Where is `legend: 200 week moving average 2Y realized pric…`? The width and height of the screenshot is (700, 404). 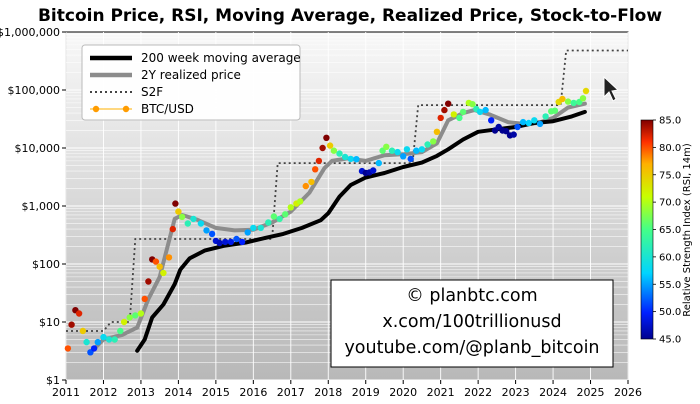 legend: 200 week moving average 2Y realized pric… is located at coordinates (191, 82).